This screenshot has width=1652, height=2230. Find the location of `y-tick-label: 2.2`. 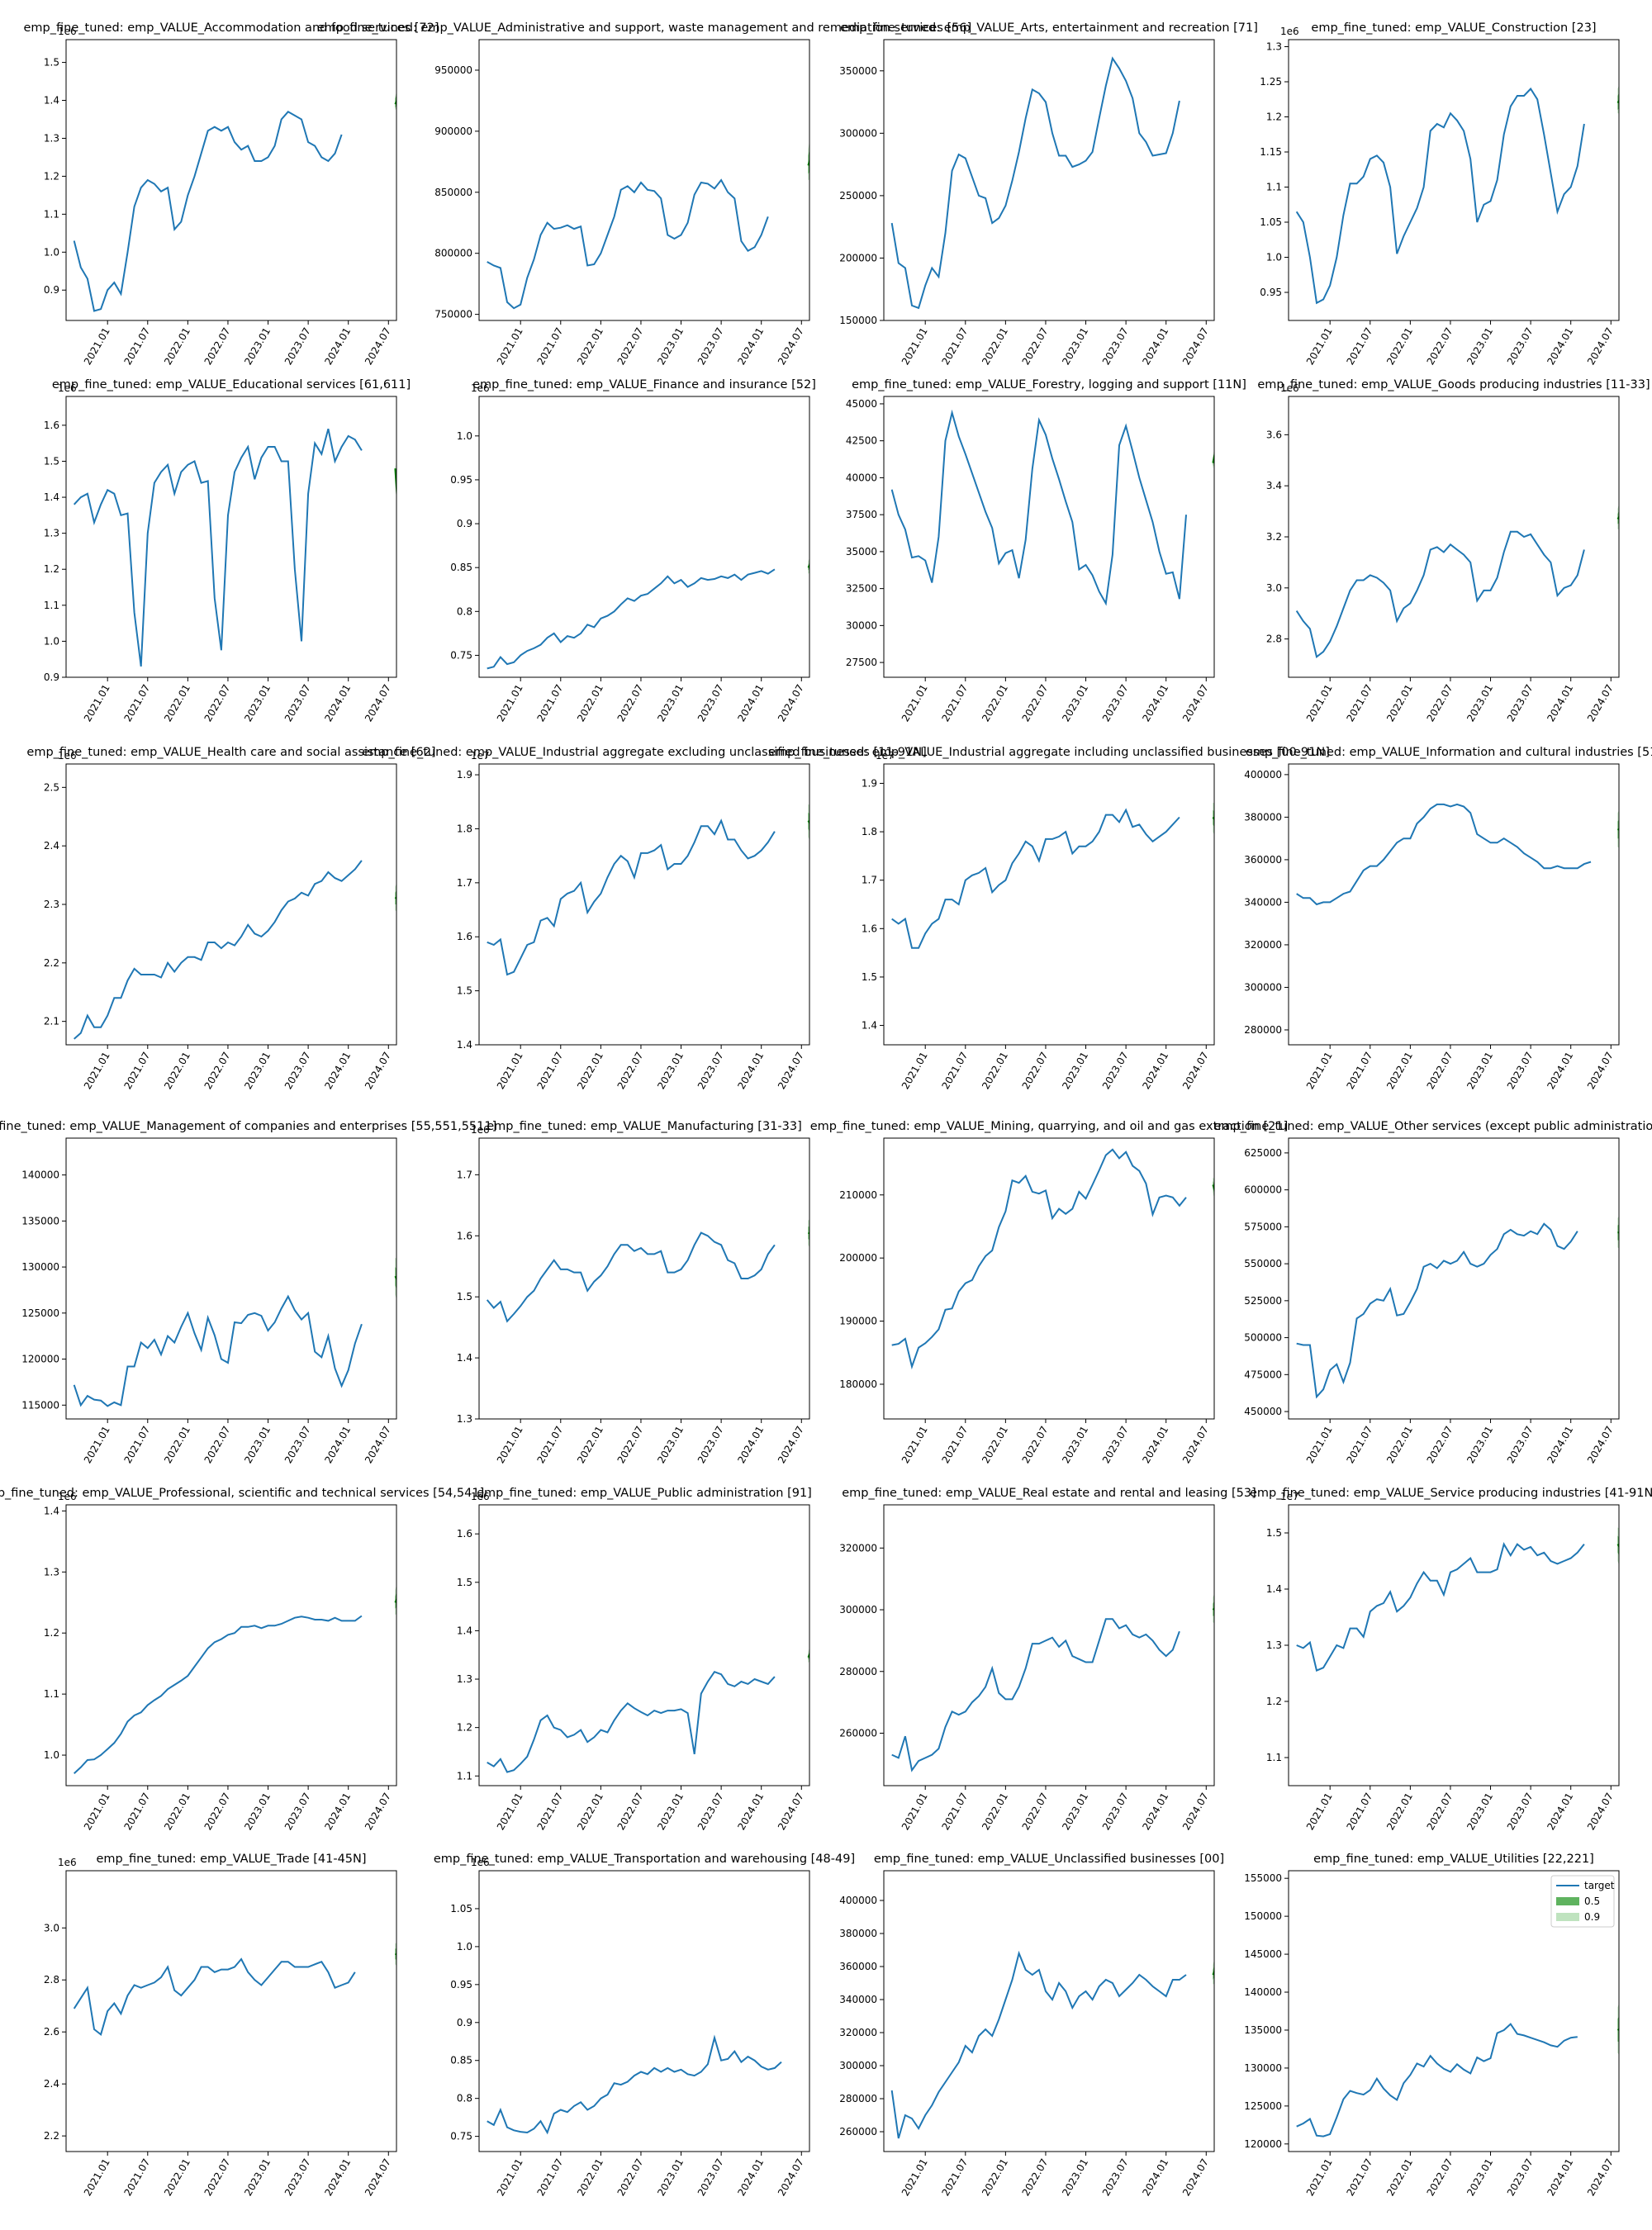

y-tick-label: 2.2 is located at coordinates (51, 963).